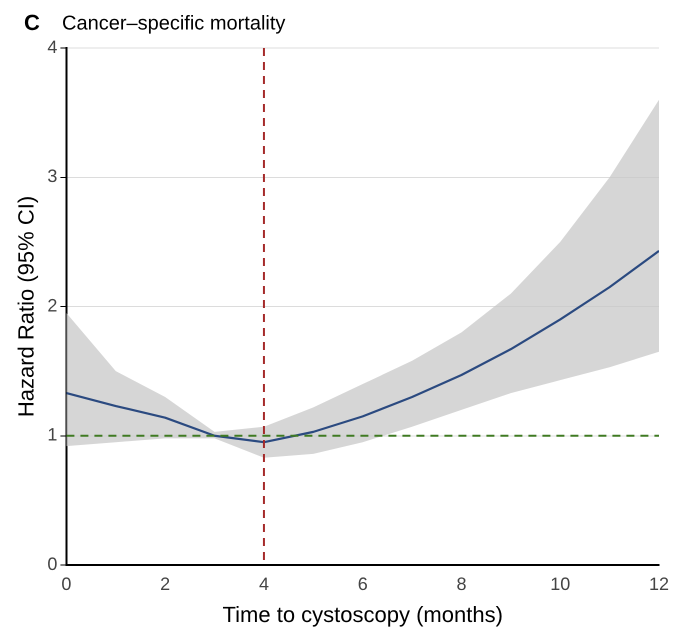 This screenshot has width=677, height=641. What do you see at coordinates (174, 23) in the screenshot?
I see `chart-title: Cancer–specific mortality` at bounding box center [174, 23].